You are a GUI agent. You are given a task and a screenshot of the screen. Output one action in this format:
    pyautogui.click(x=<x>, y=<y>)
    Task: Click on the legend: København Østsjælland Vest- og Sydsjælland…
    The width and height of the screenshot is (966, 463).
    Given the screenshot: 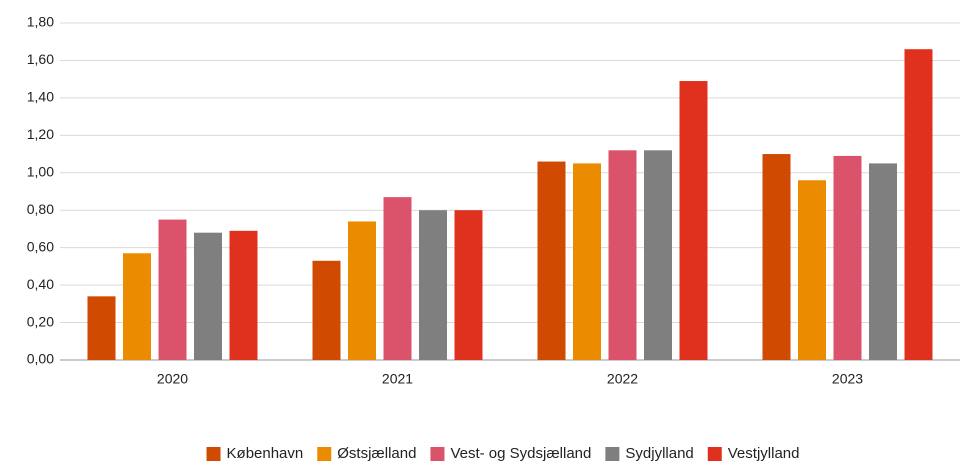 What is the action you would take?
    pyautogui.click(x=503, y=453)
    